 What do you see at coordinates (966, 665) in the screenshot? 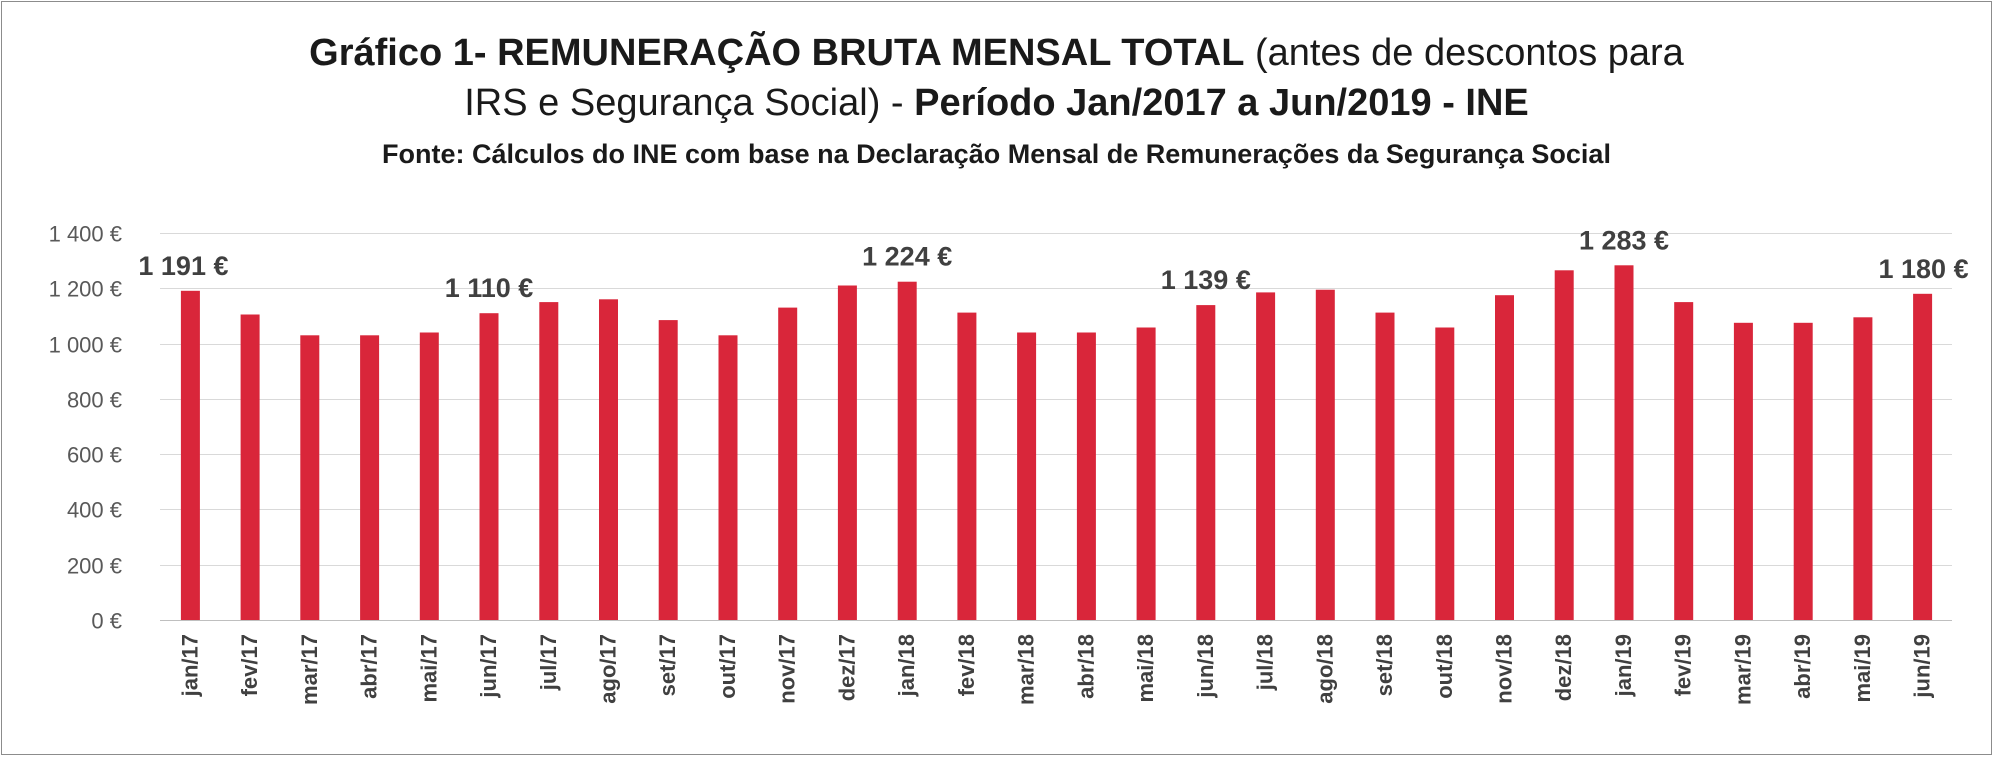
I see `x-tick-label: fev/18` at bounding box center [966, 665].